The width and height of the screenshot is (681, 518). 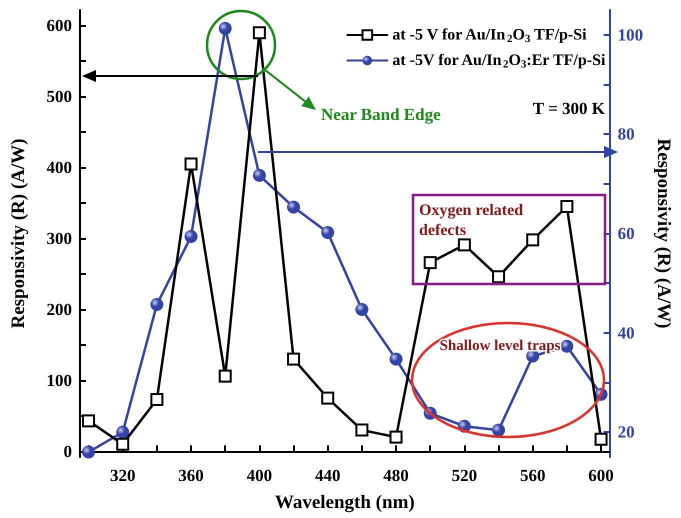 What do you see at coordinates (344, 502) in the screenshot?
I see `x-axis-title: Wavelength (nm)` at bounding box center [344, 502].